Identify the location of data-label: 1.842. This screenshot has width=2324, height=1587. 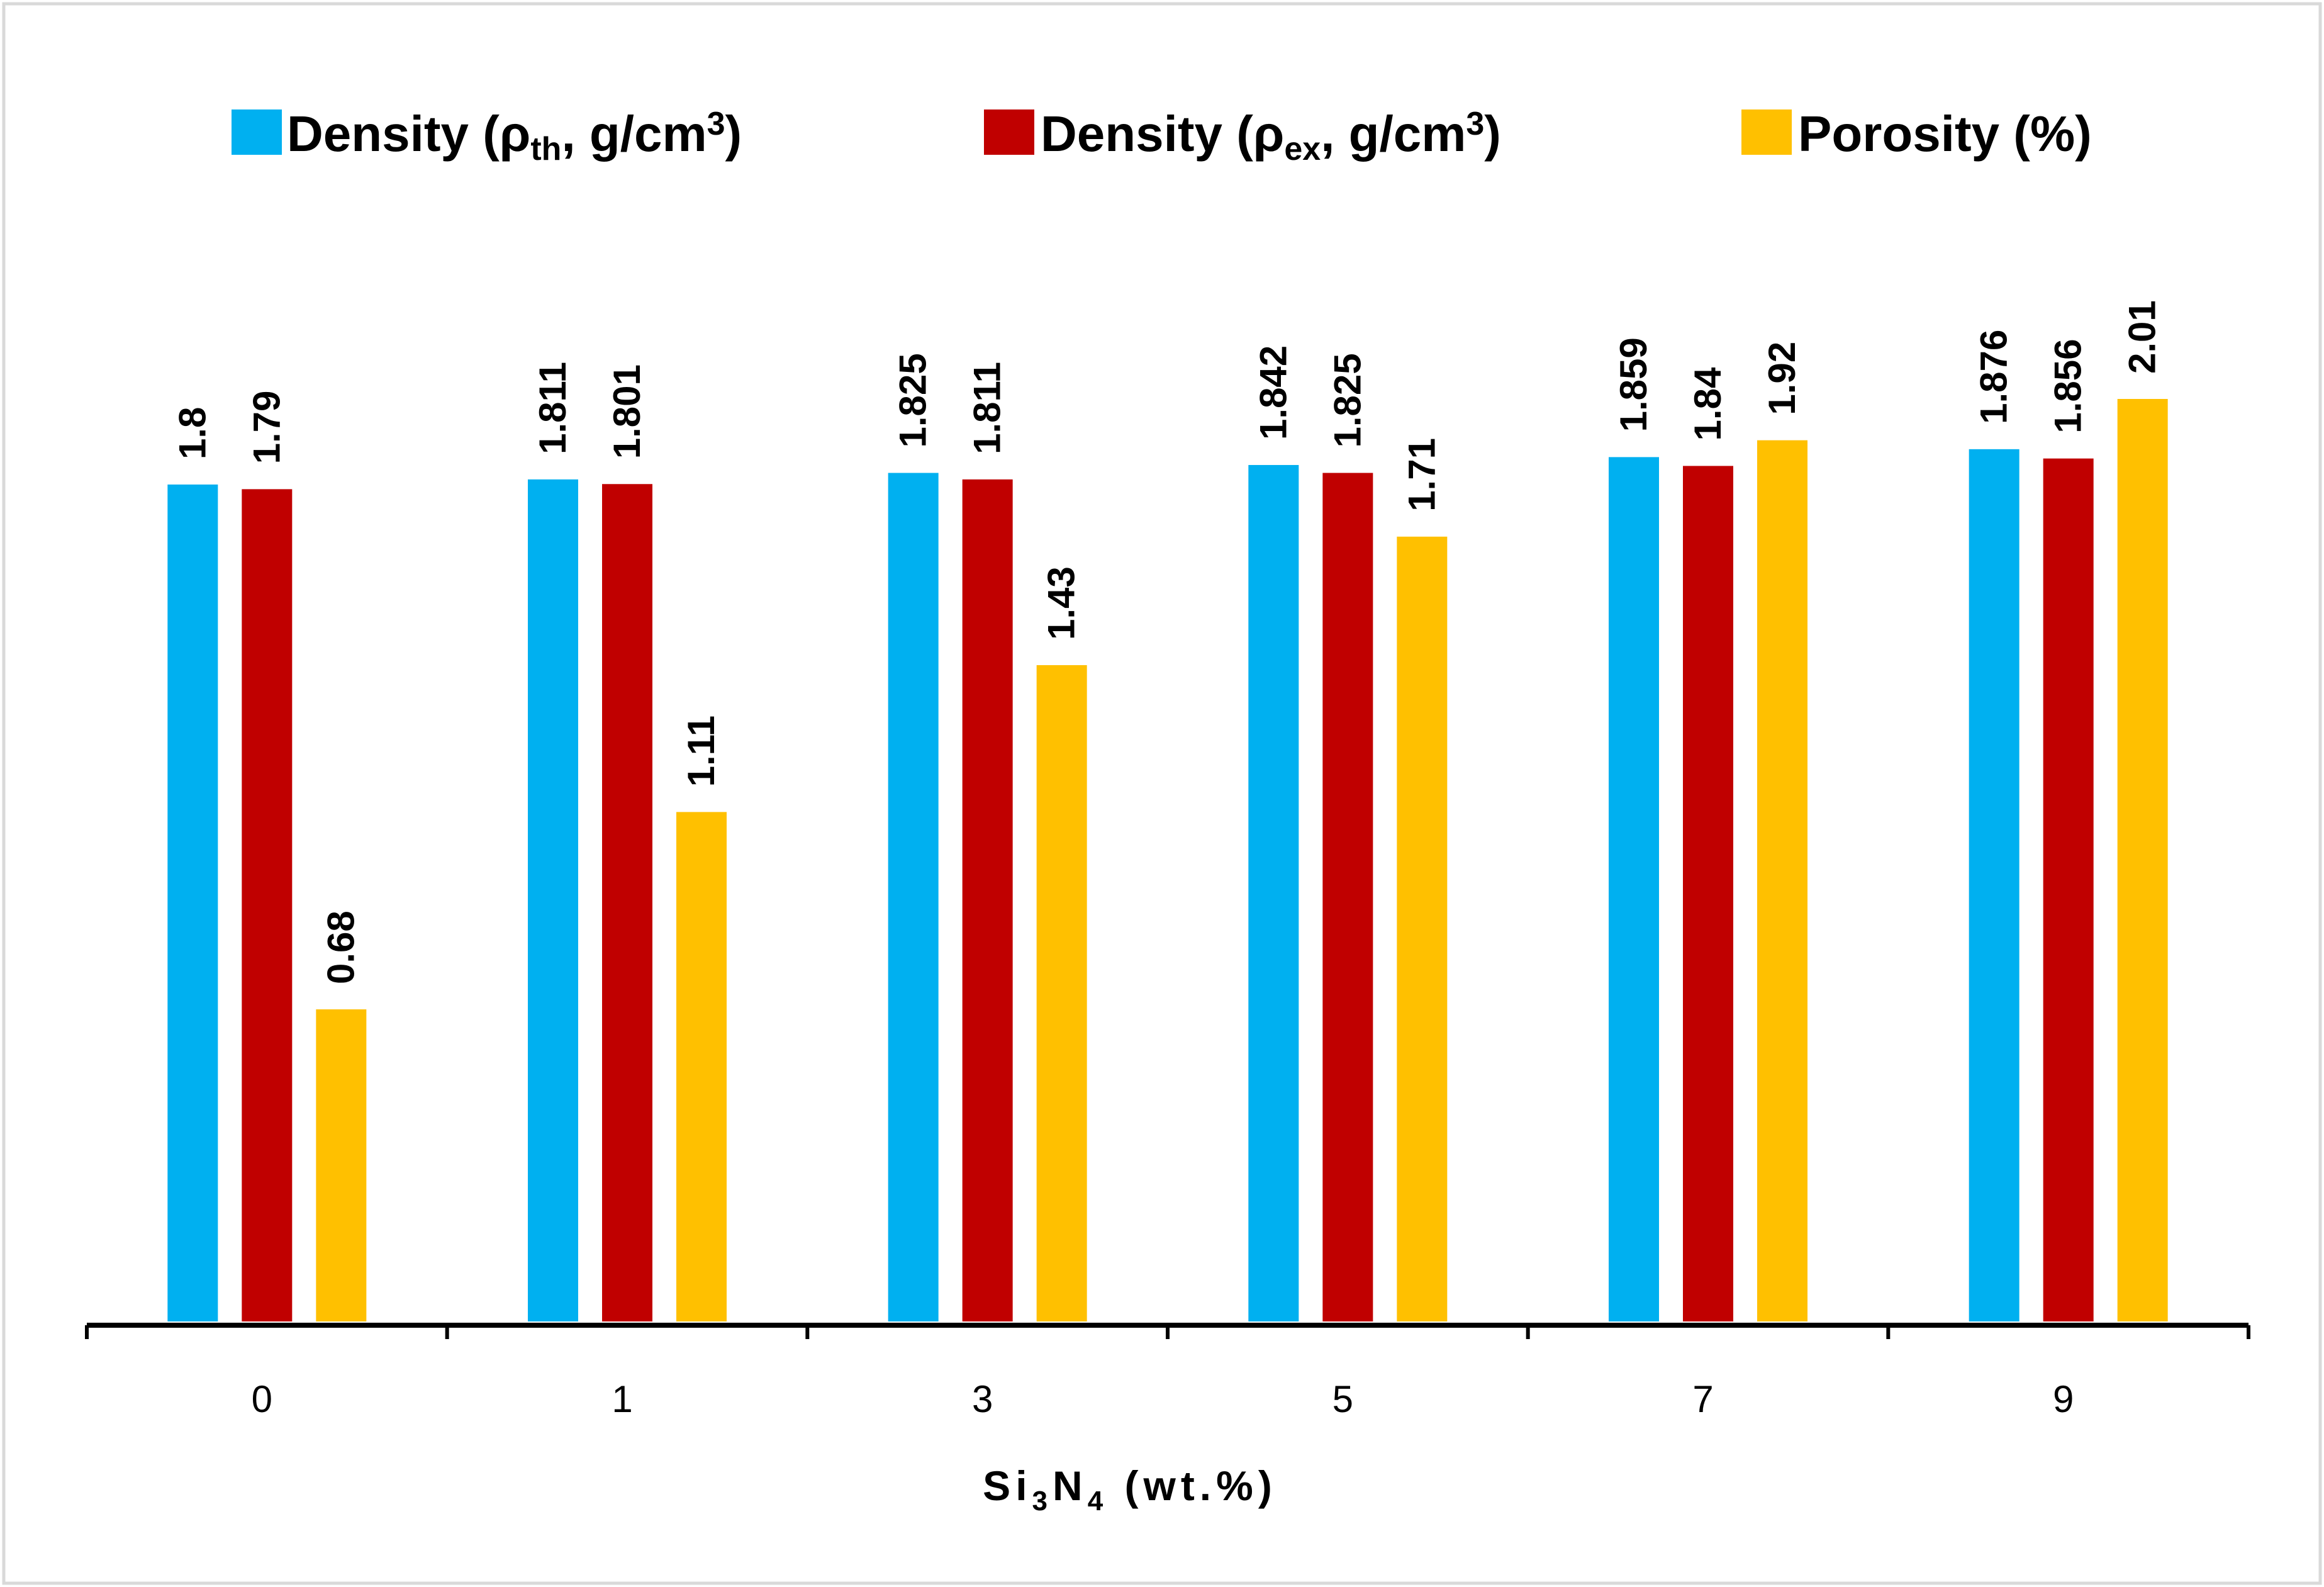
(1273, 392).